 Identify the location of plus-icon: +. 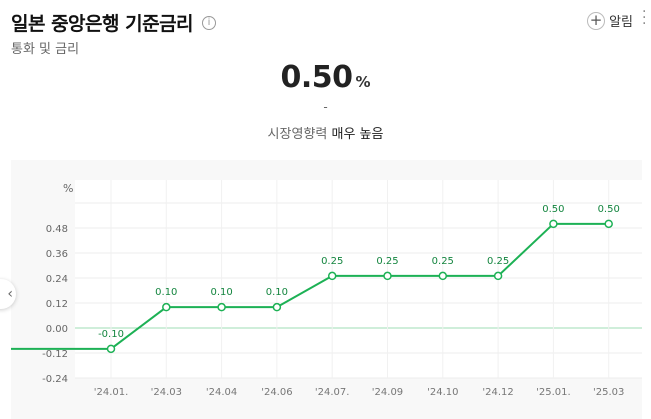
(596, 20).